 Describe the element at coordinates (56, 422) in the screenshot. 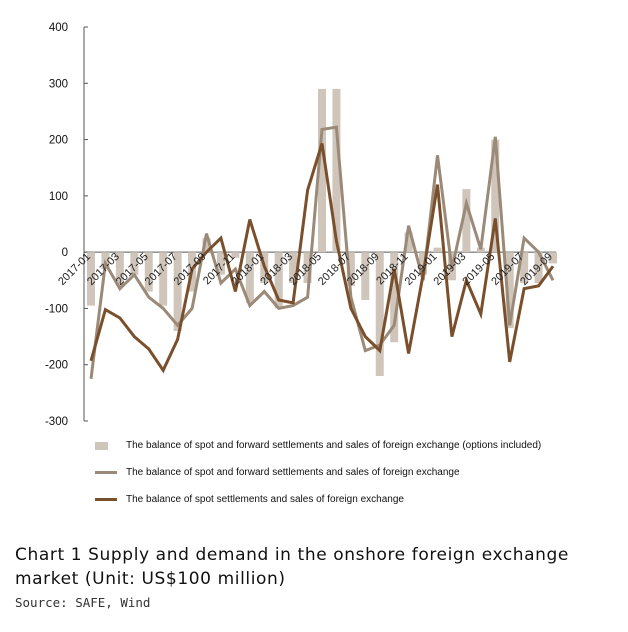

I see `y-tick-label: -300` at that location.